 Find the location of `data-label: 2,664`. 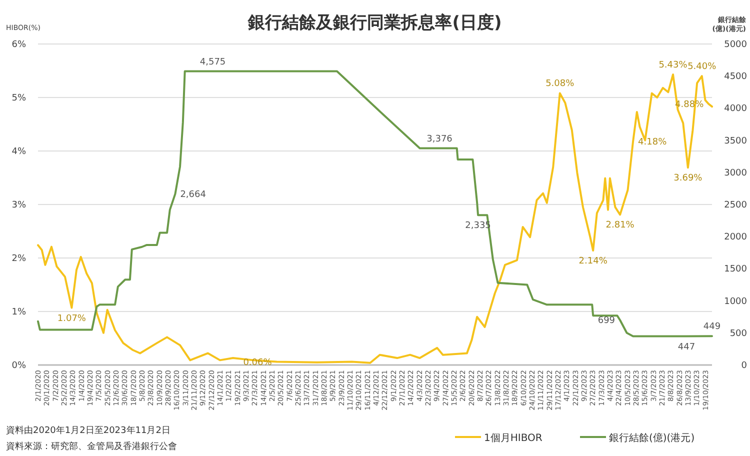

data-label: 2,664 is located at coordinates (193, 195).